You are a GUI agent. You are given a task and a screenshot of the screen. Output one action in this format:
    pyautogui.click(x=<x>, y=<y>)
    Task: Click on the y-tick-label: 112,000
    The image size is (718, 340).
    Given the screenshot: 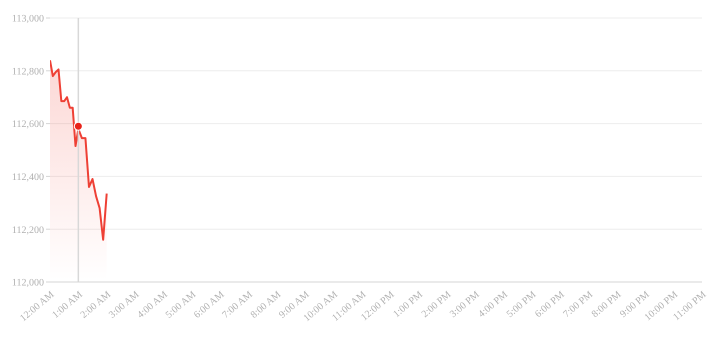 What is the action you would take?
    pyautogui.click(x=28, y=283)
    